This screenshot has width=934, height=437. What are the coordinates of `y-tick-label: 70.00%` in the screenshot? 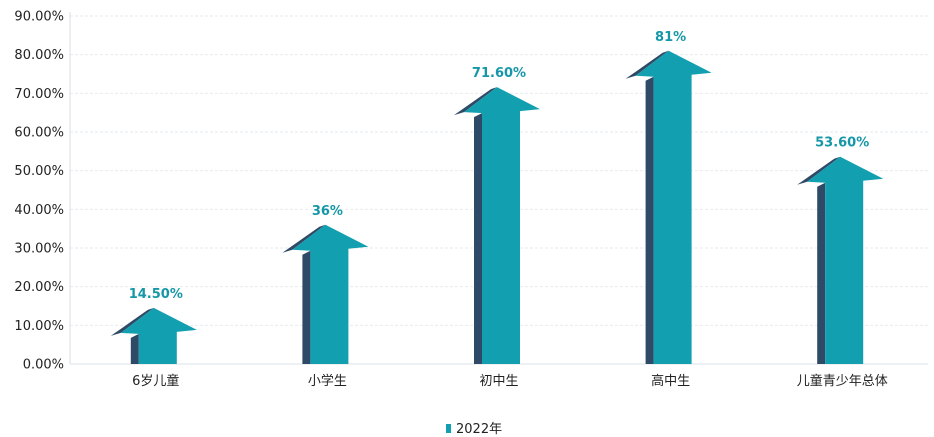 It's located at (39, 94).